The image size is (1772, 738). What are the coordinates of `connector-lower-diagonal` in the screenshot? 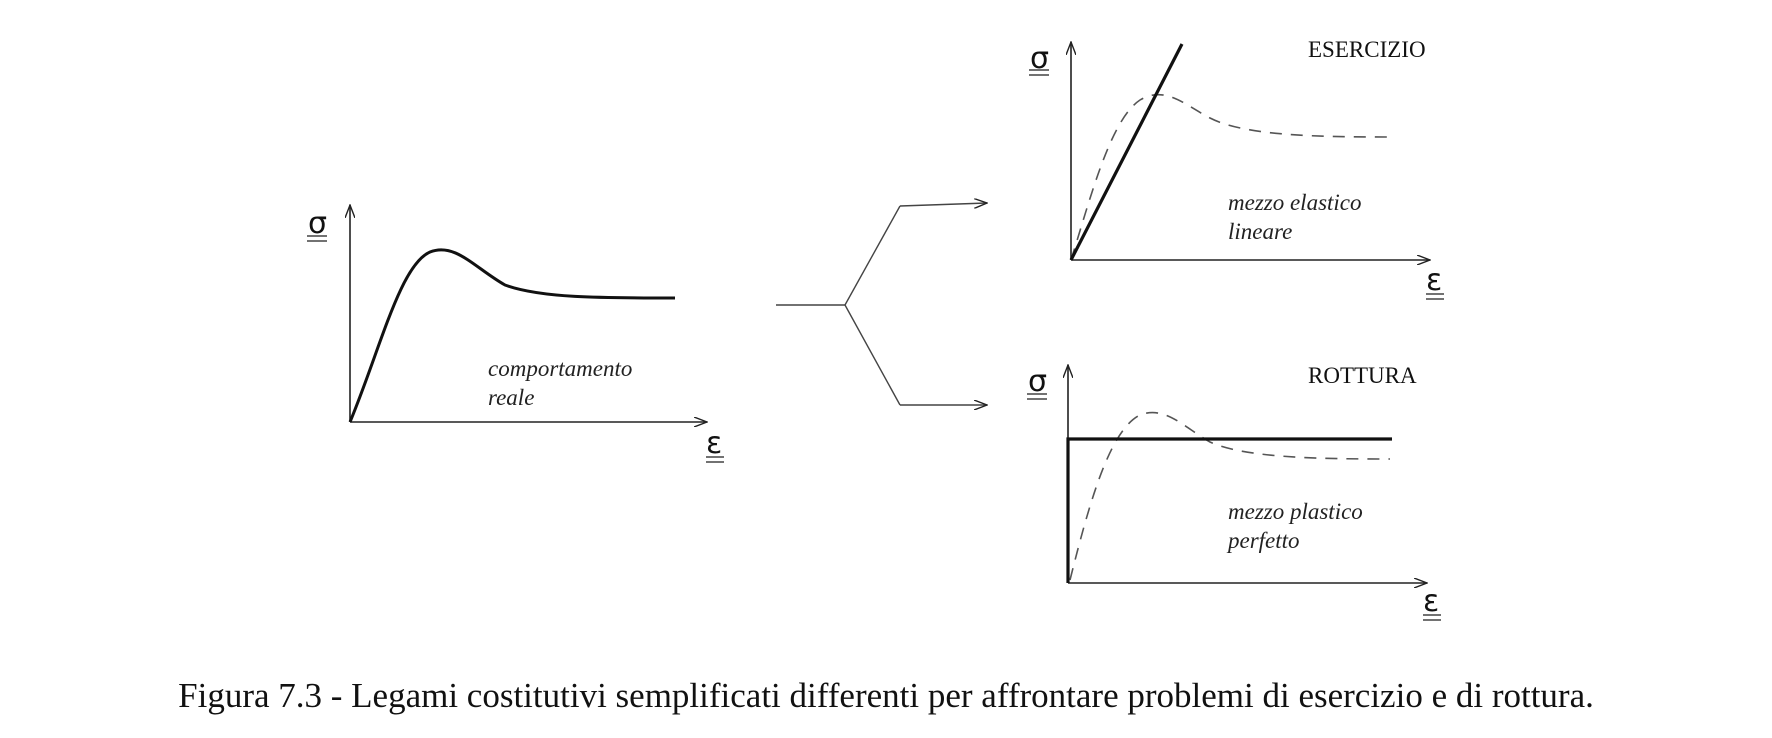 It's located at (872, 355).